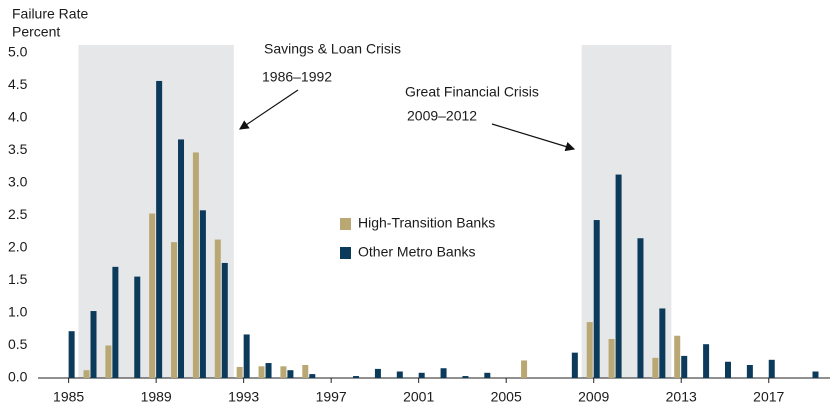 This screenshot has height=414, width=837. What do you see at coordinates (18, 52) in the screenshot?
I see `y-tick-label: 5.0` at bounding box center [18, 52].